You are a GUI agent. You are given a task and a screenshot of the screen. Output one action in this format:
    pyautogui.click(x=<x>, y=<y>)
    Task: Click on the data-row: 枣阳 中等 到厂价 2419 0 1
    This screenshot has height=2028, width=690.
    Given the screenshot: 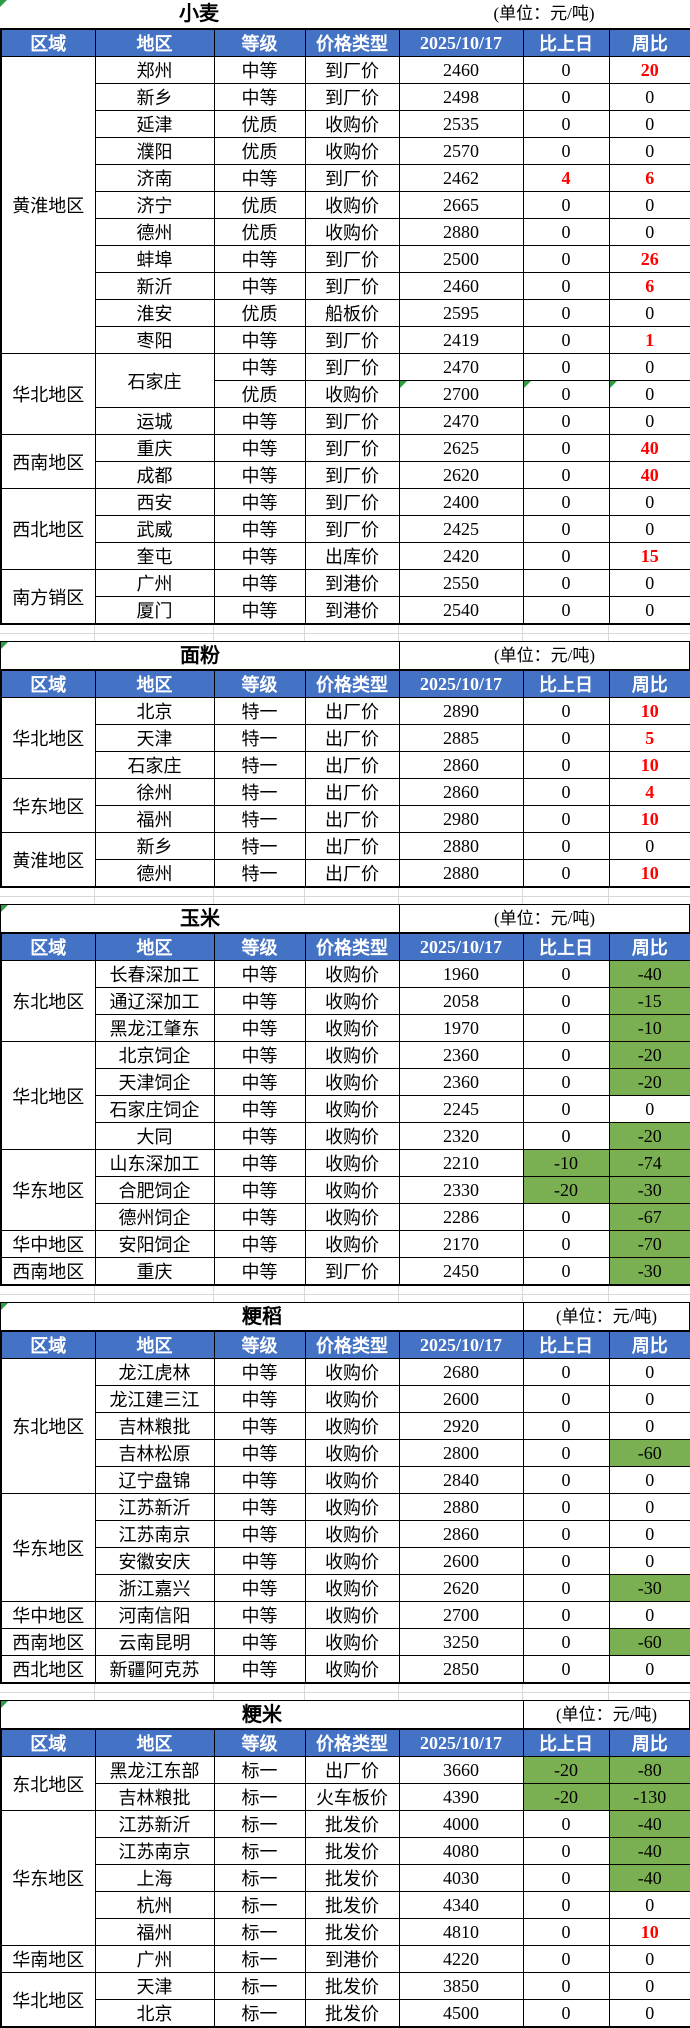 What is the action you would take?
    pyautogui.click(x=345, y=340)
    